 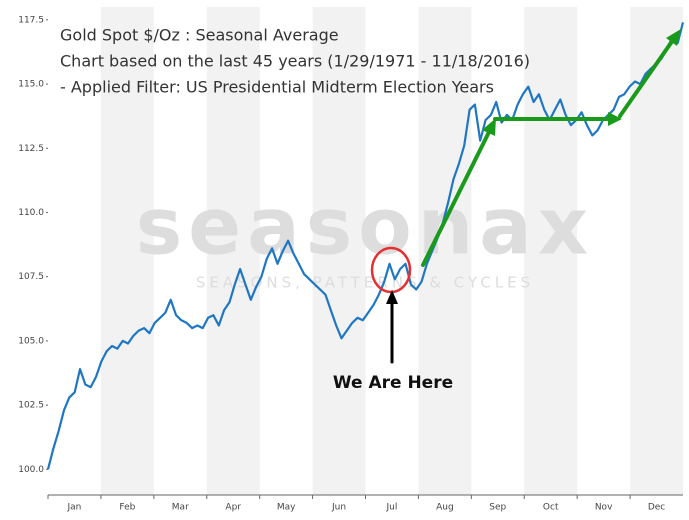 I want to click on y-tick-label: 102.5, so click(x=31, y=406).